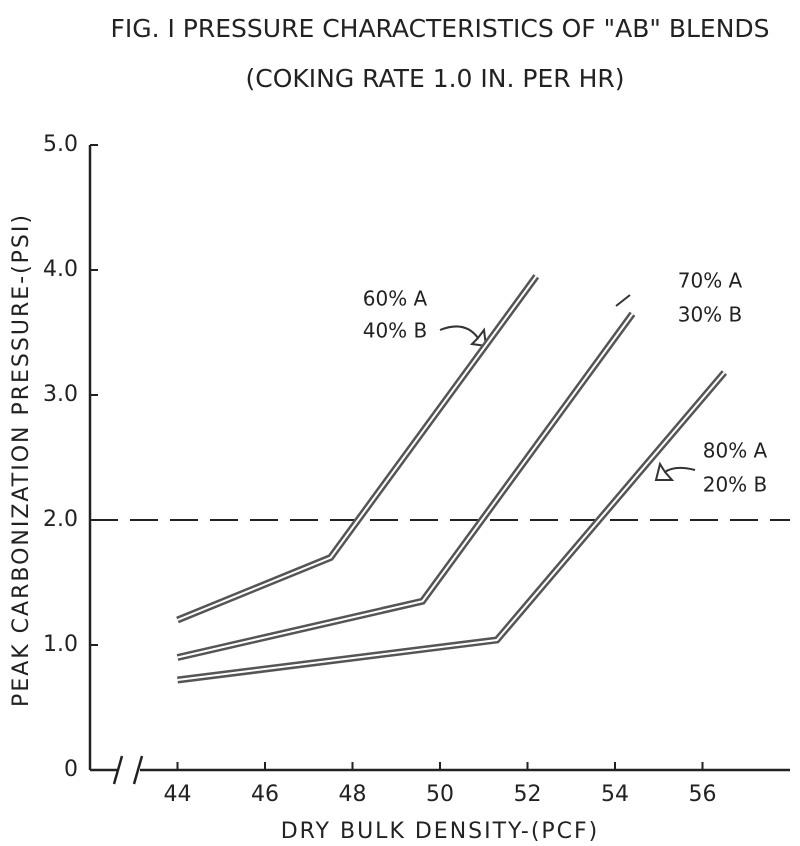 The width and height of the screenshot is (800, 846). What do you see at coordinates (440, 831) in the screenshot?
I see `x-axis-label: DRY BULK DENSITY-(PCF)` at bounding box center [440, 831].